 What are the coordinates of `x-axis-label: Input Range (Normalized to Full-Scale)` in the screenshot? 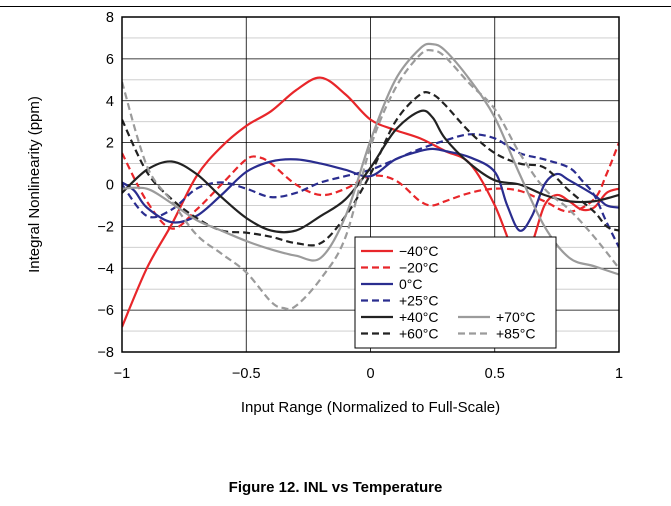 It's located at (370, 407).